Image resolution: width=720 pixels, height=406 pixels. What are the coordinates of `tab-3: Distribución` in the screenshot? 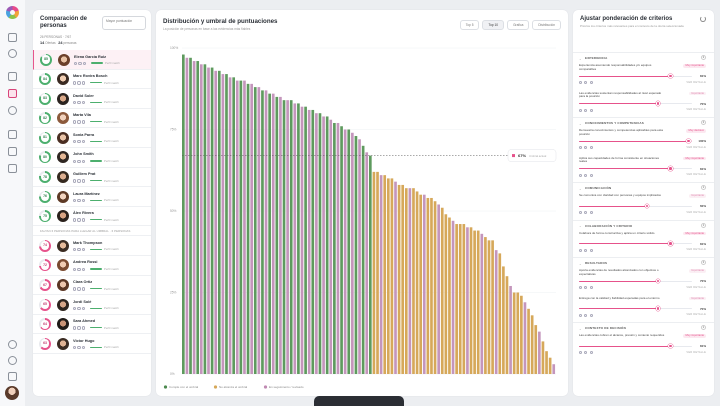 It's located at (546, 25).